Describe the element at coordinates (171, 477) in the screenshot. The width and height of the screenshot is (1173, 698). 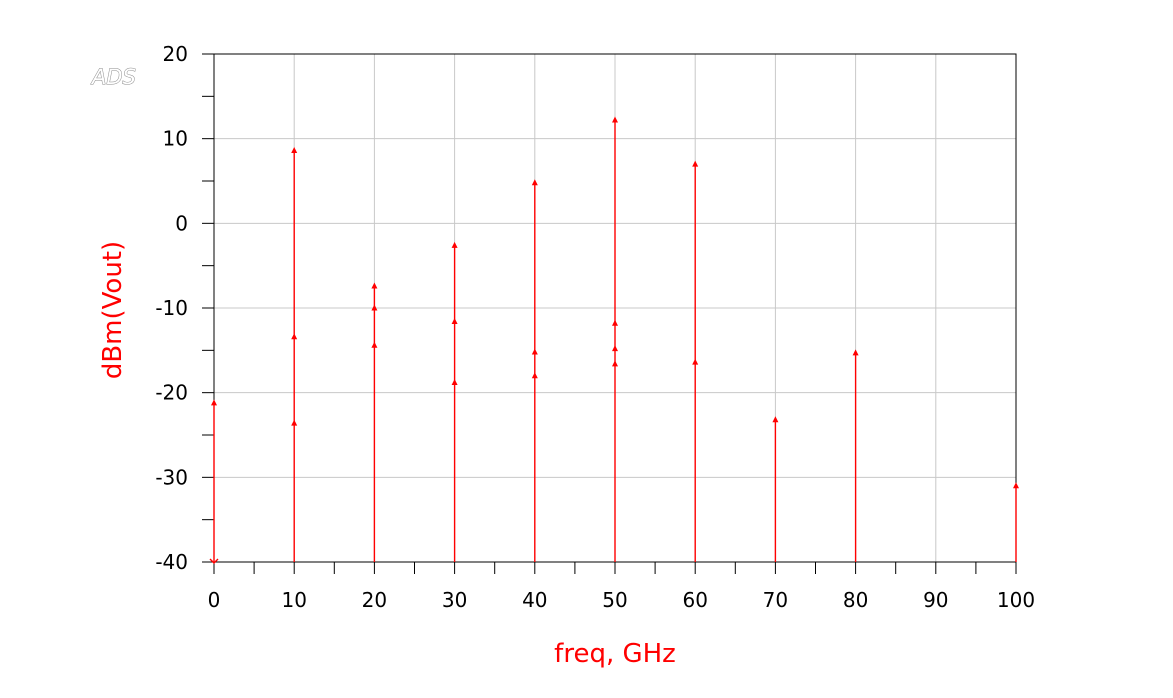
I see `y-tick-label: -30` at that location.